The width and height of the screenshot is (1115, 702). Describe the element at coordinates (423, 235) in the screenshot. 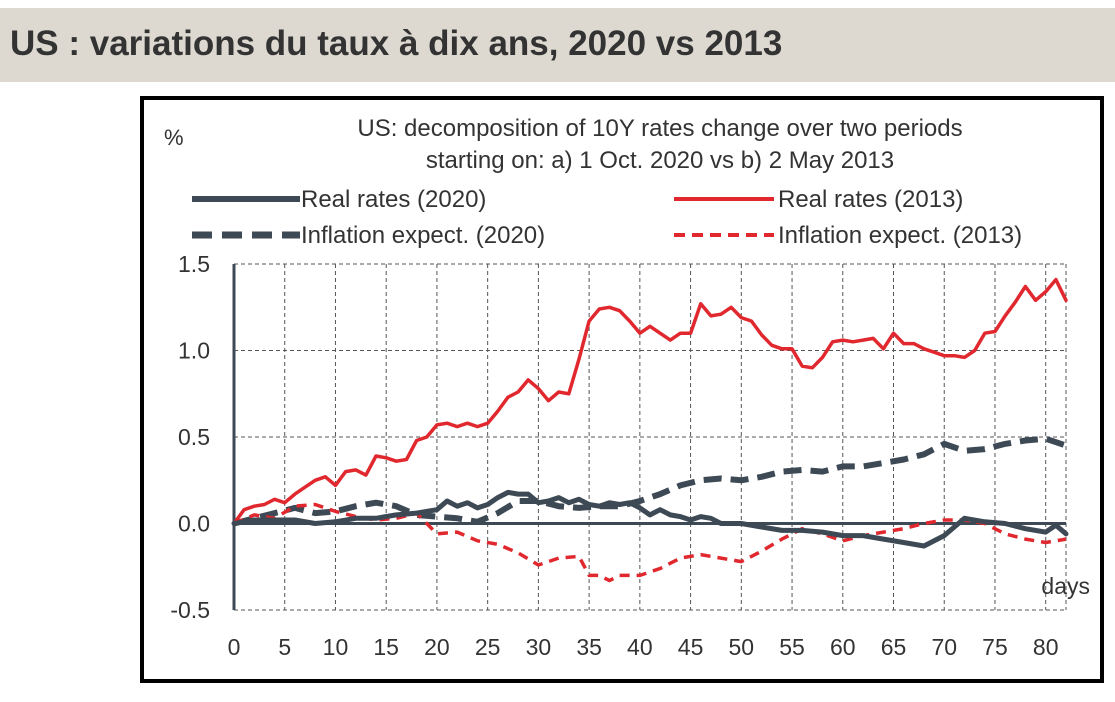

I see `legend-label-infl-2020: Inflation expect. (2020)` at that location.